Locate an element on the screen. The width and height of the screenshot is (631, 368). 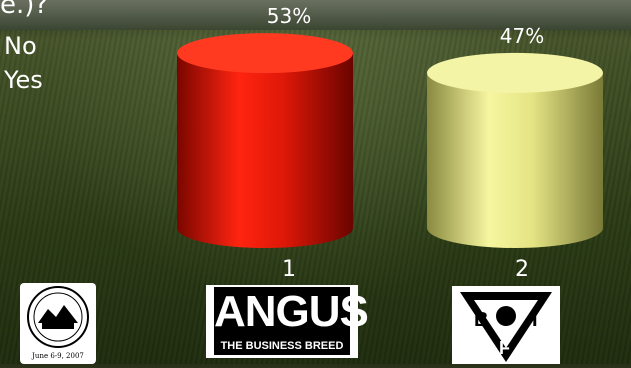
option-yes: Yes is located at coordinates (23, 80).